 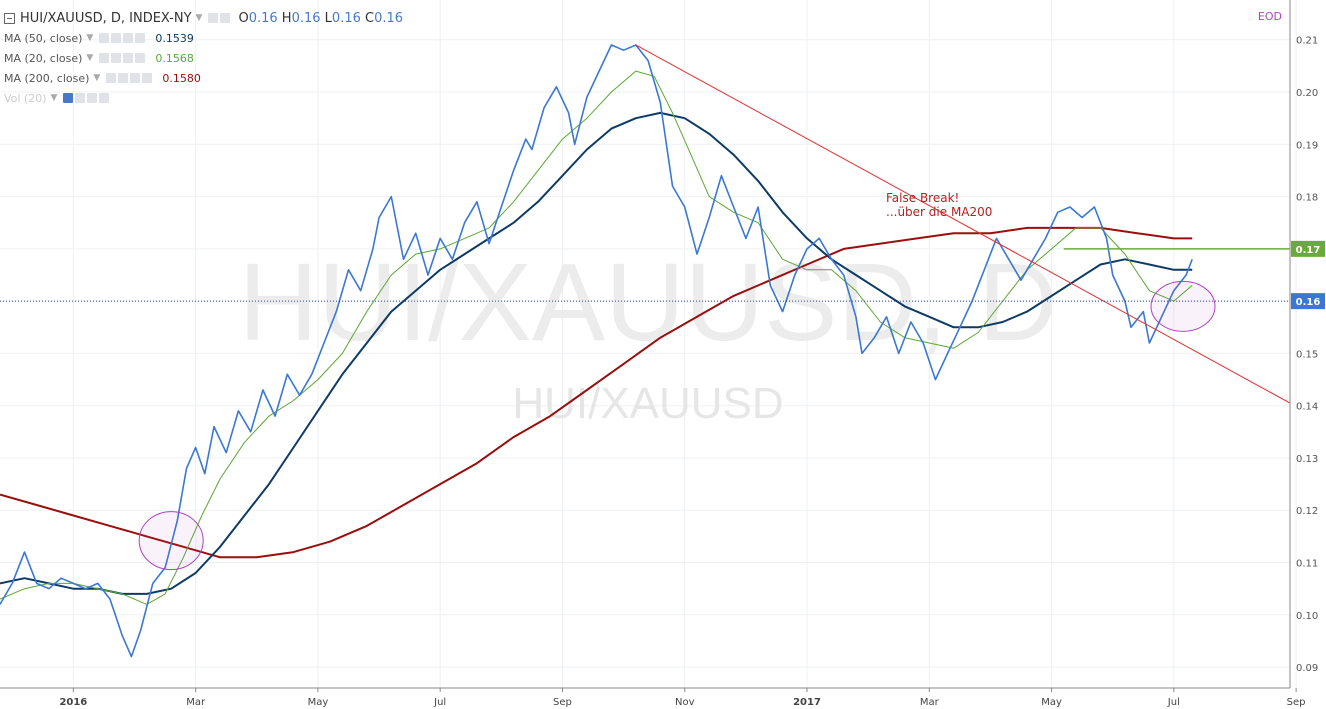 I want to click on y-tick-label: 0.19, so click(x=1307, y=145).